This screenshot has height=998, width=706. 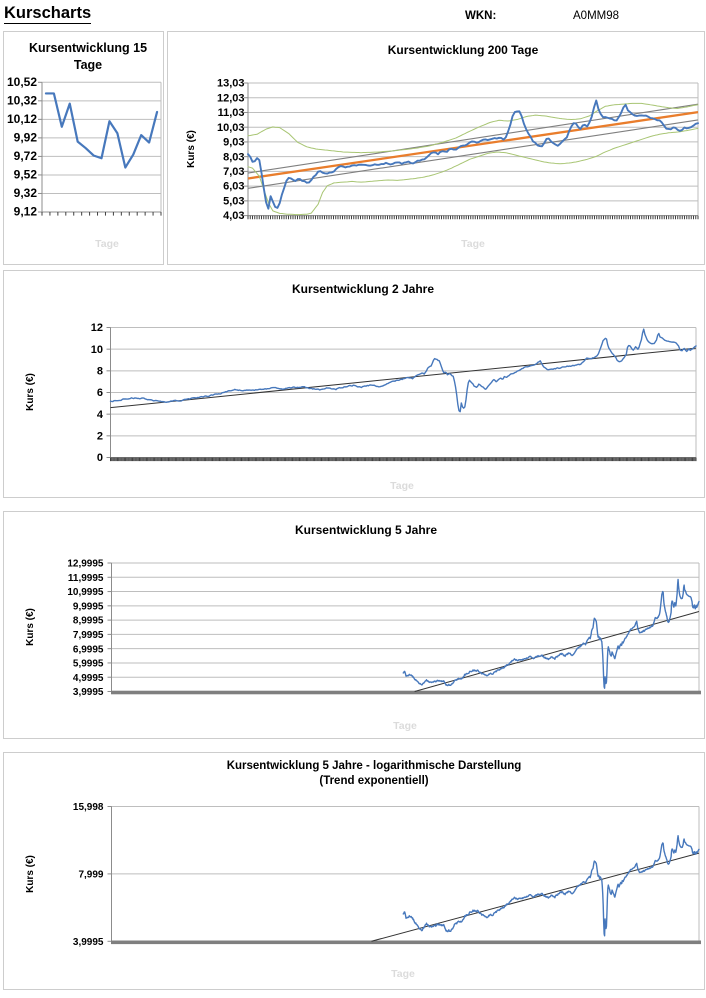 What do you see at coordinates (596, 16) in the screenshot?
I see `wkn-value: A0MM98` at bounding box center [596, 16].